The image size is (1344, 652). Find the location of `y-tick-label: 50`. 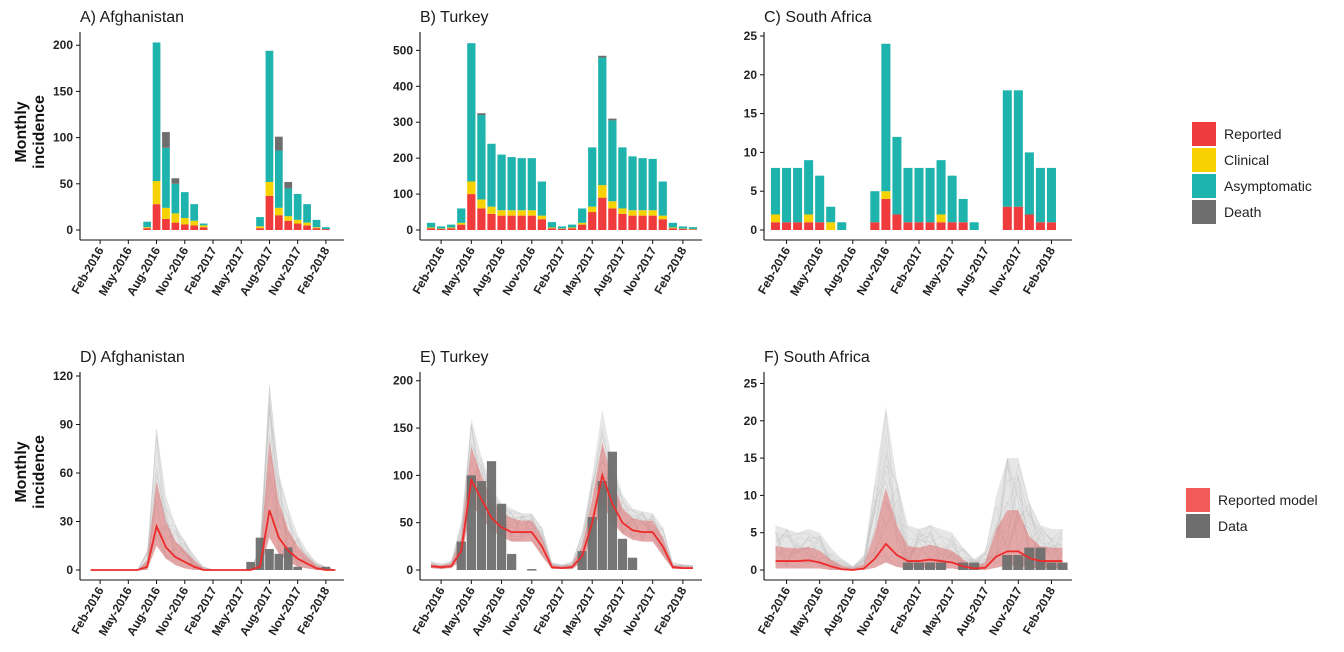

y-tick-label: 50 is located at coordinates (67, 184).